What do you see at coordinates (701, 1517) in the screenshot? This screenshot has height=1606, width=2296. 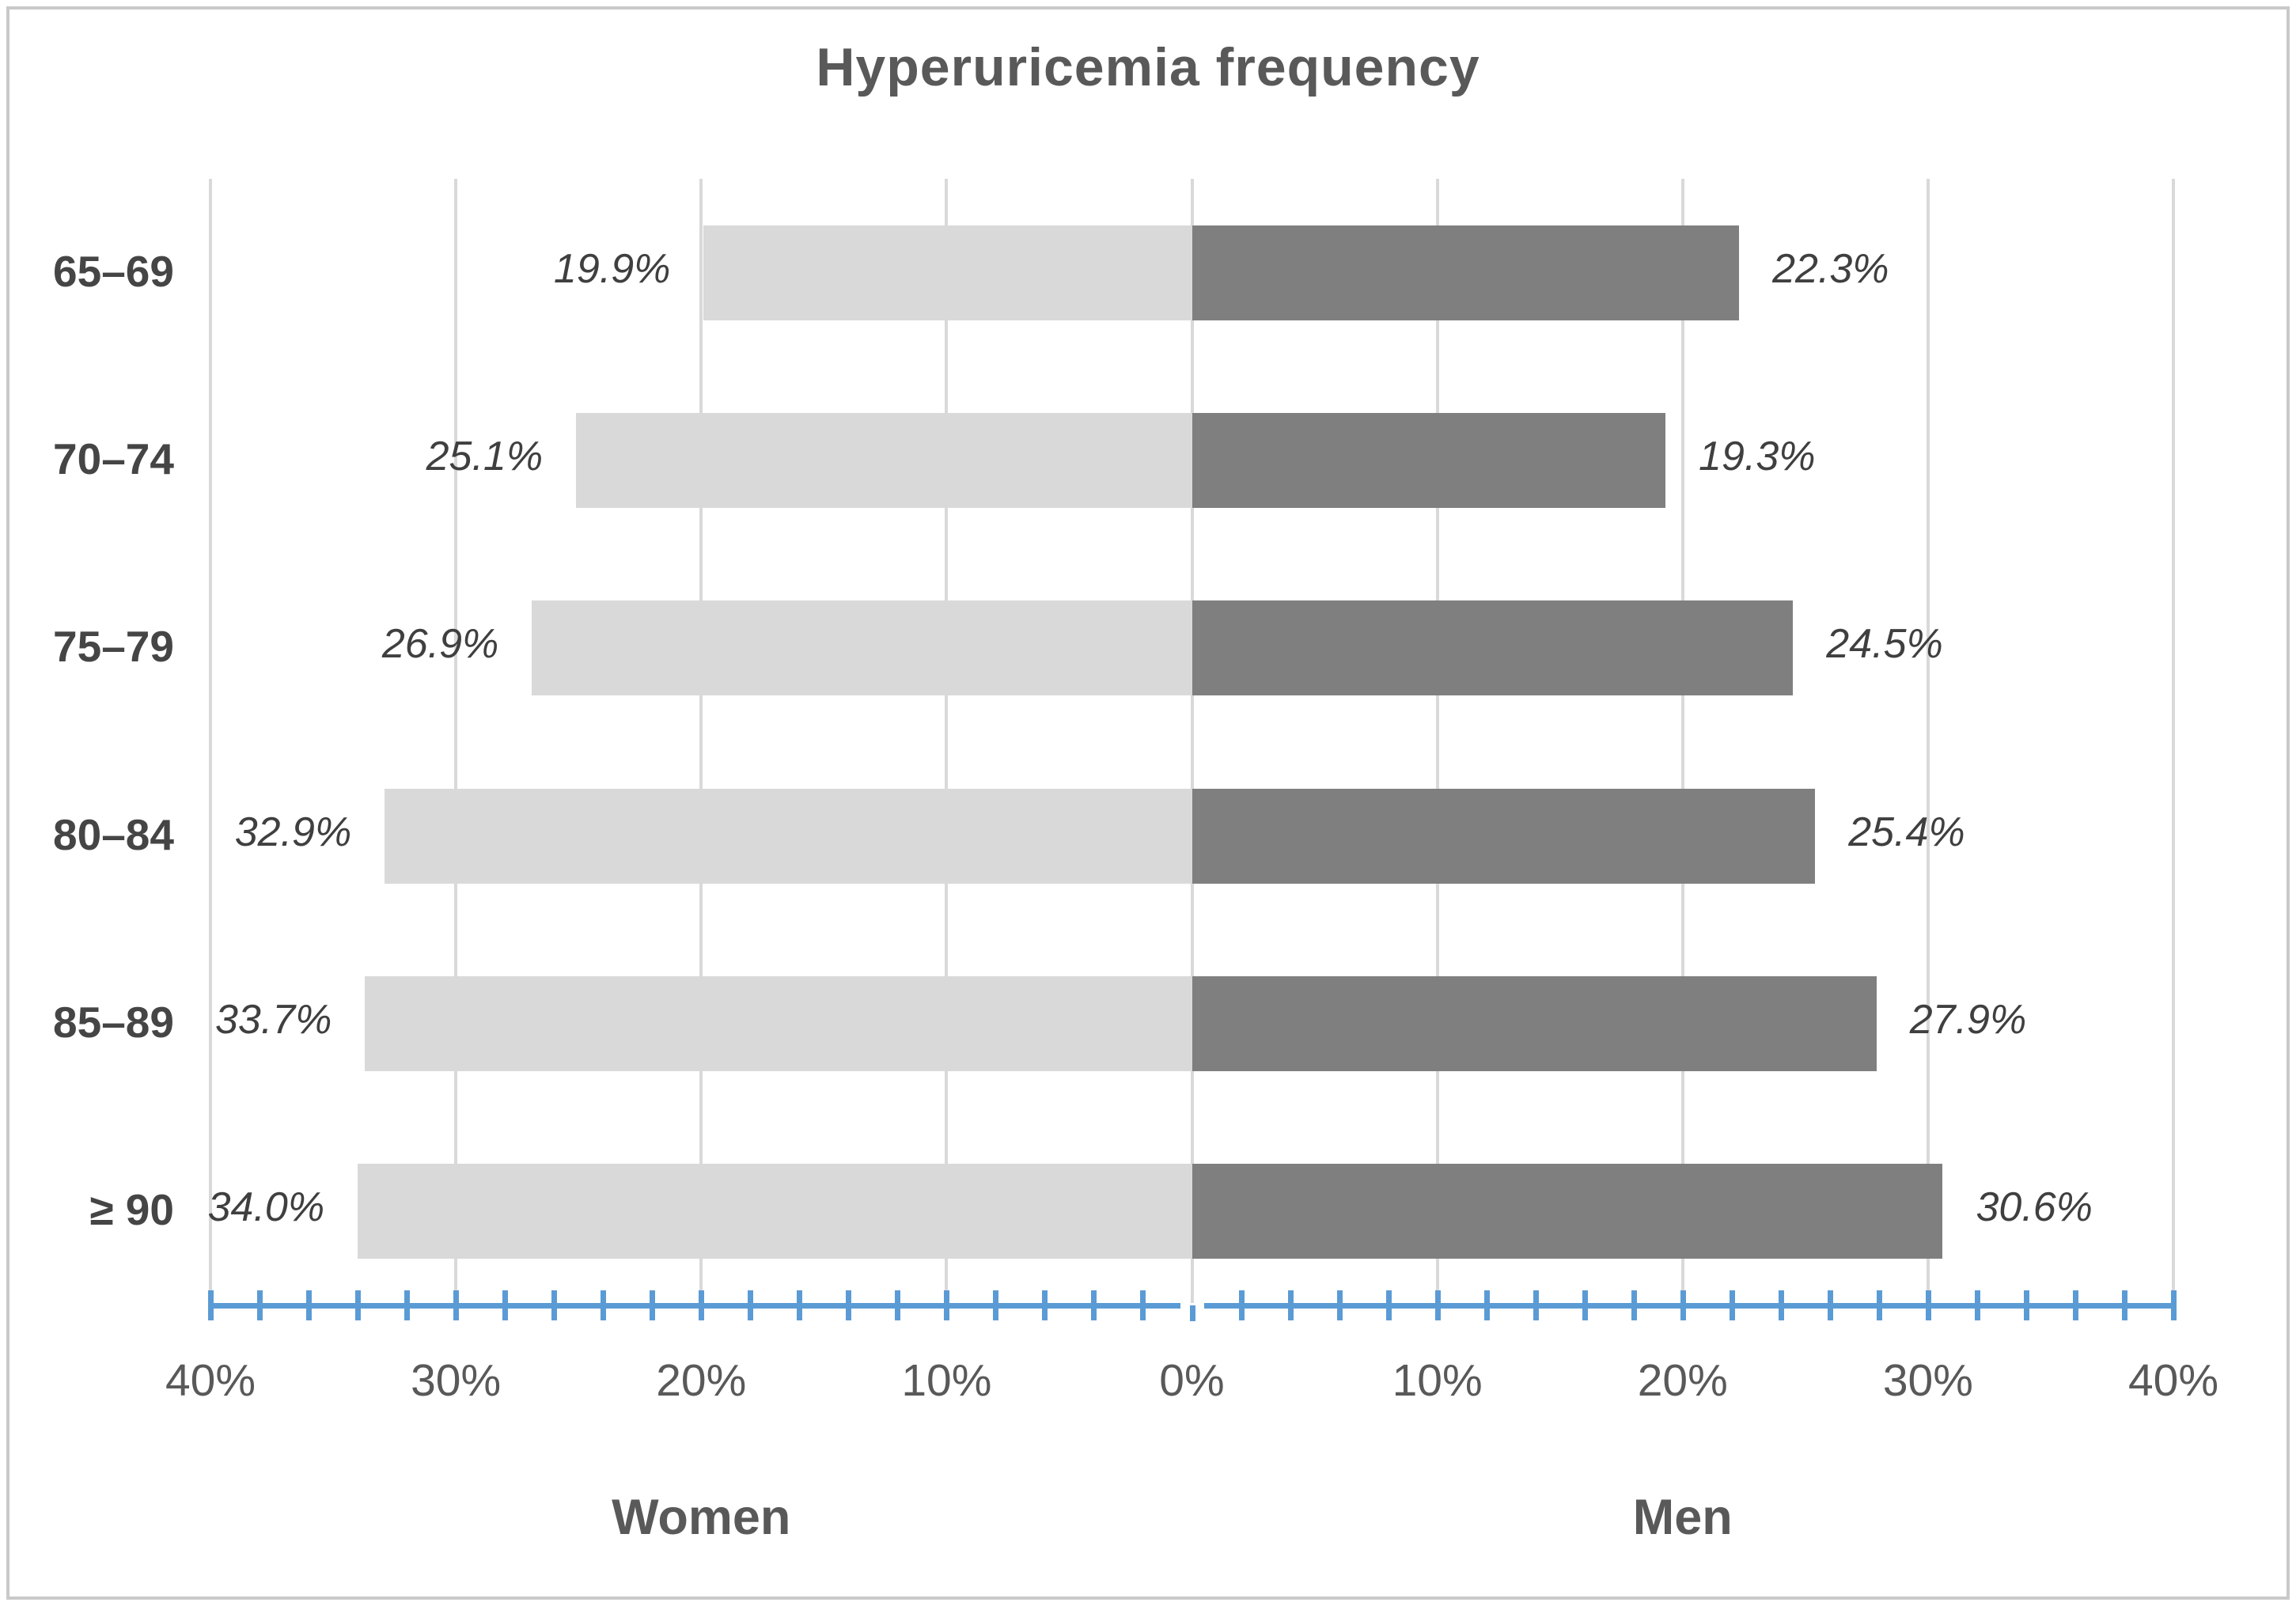 I see `women-axis-title: Women` at bounding box center [701, 1517].